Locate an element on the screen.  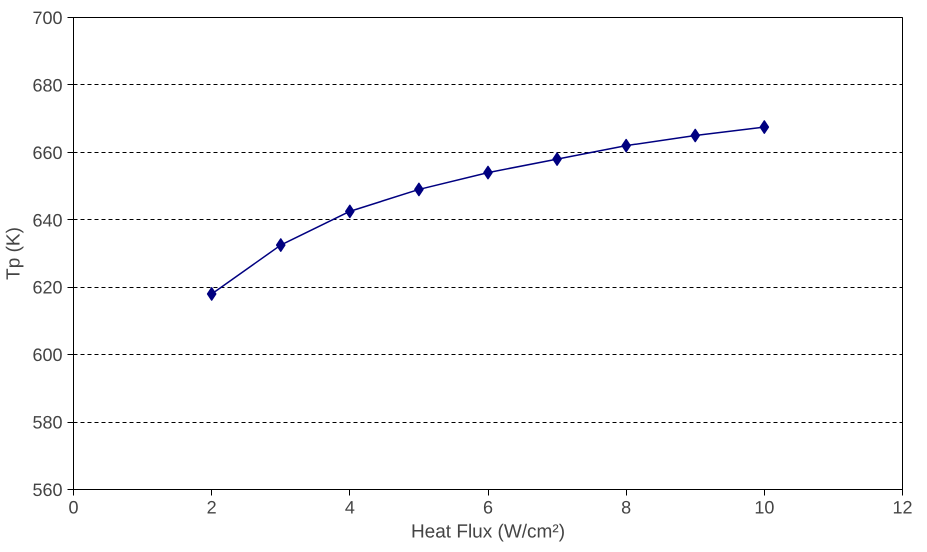
y-axis-title: Tp (K) is located at coordinates (13, 253).